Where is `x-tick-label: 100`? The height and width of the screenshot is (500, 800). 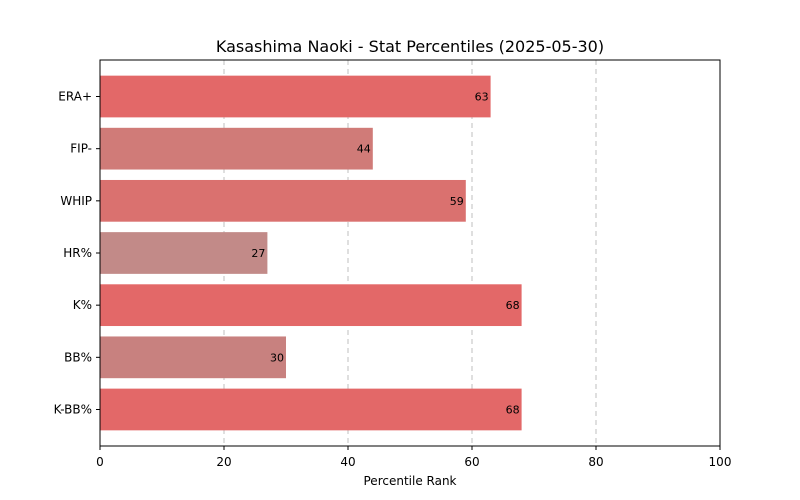 x-tick-label: 100 is located at coordinates (720, 462).